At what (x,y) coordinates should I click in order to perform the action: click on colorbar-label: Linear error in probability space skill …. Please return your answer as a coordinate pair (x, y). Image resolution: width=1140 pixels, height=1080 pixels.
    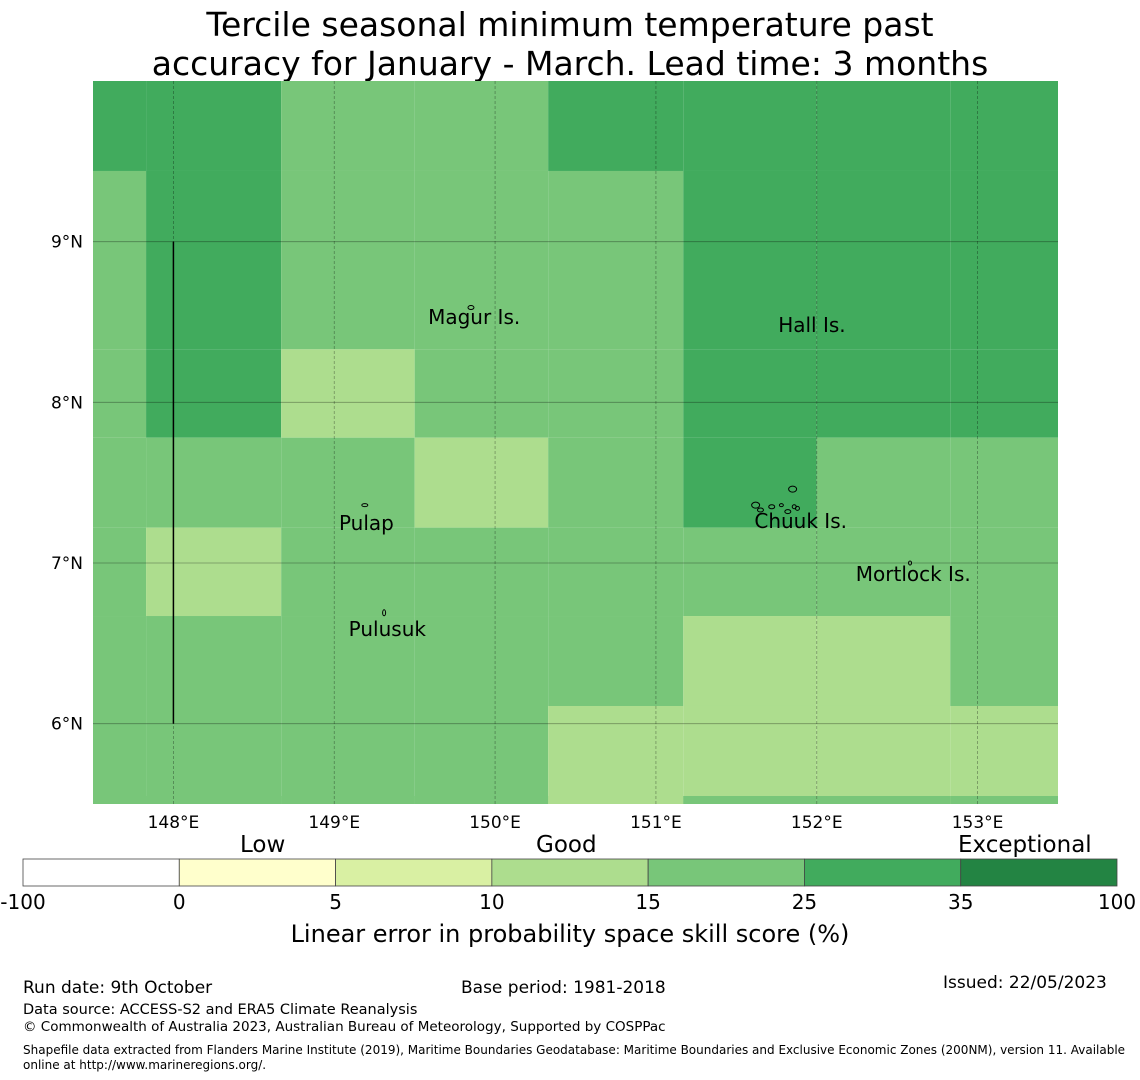
    Looking at the image, I should click on (570, 934).